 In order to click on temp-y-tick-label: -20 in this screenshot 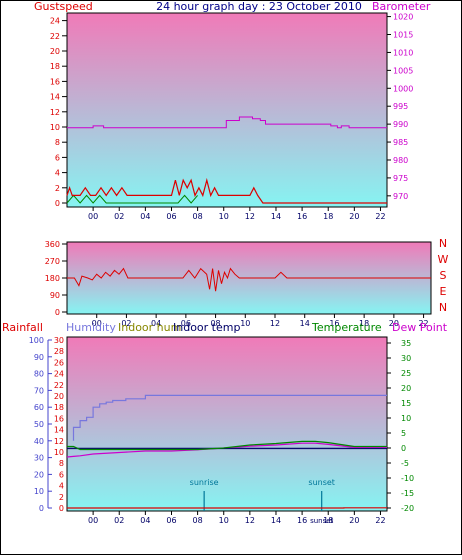, I will do `click(407, 508)`.